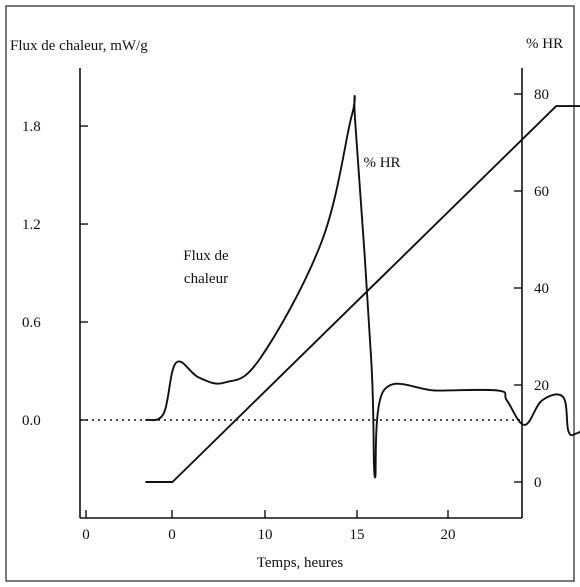  What do you see at coordinates (31, 225) in the screenshot?
I see `y-left-tick-label: 1.2` at bounding box center [31, 225].